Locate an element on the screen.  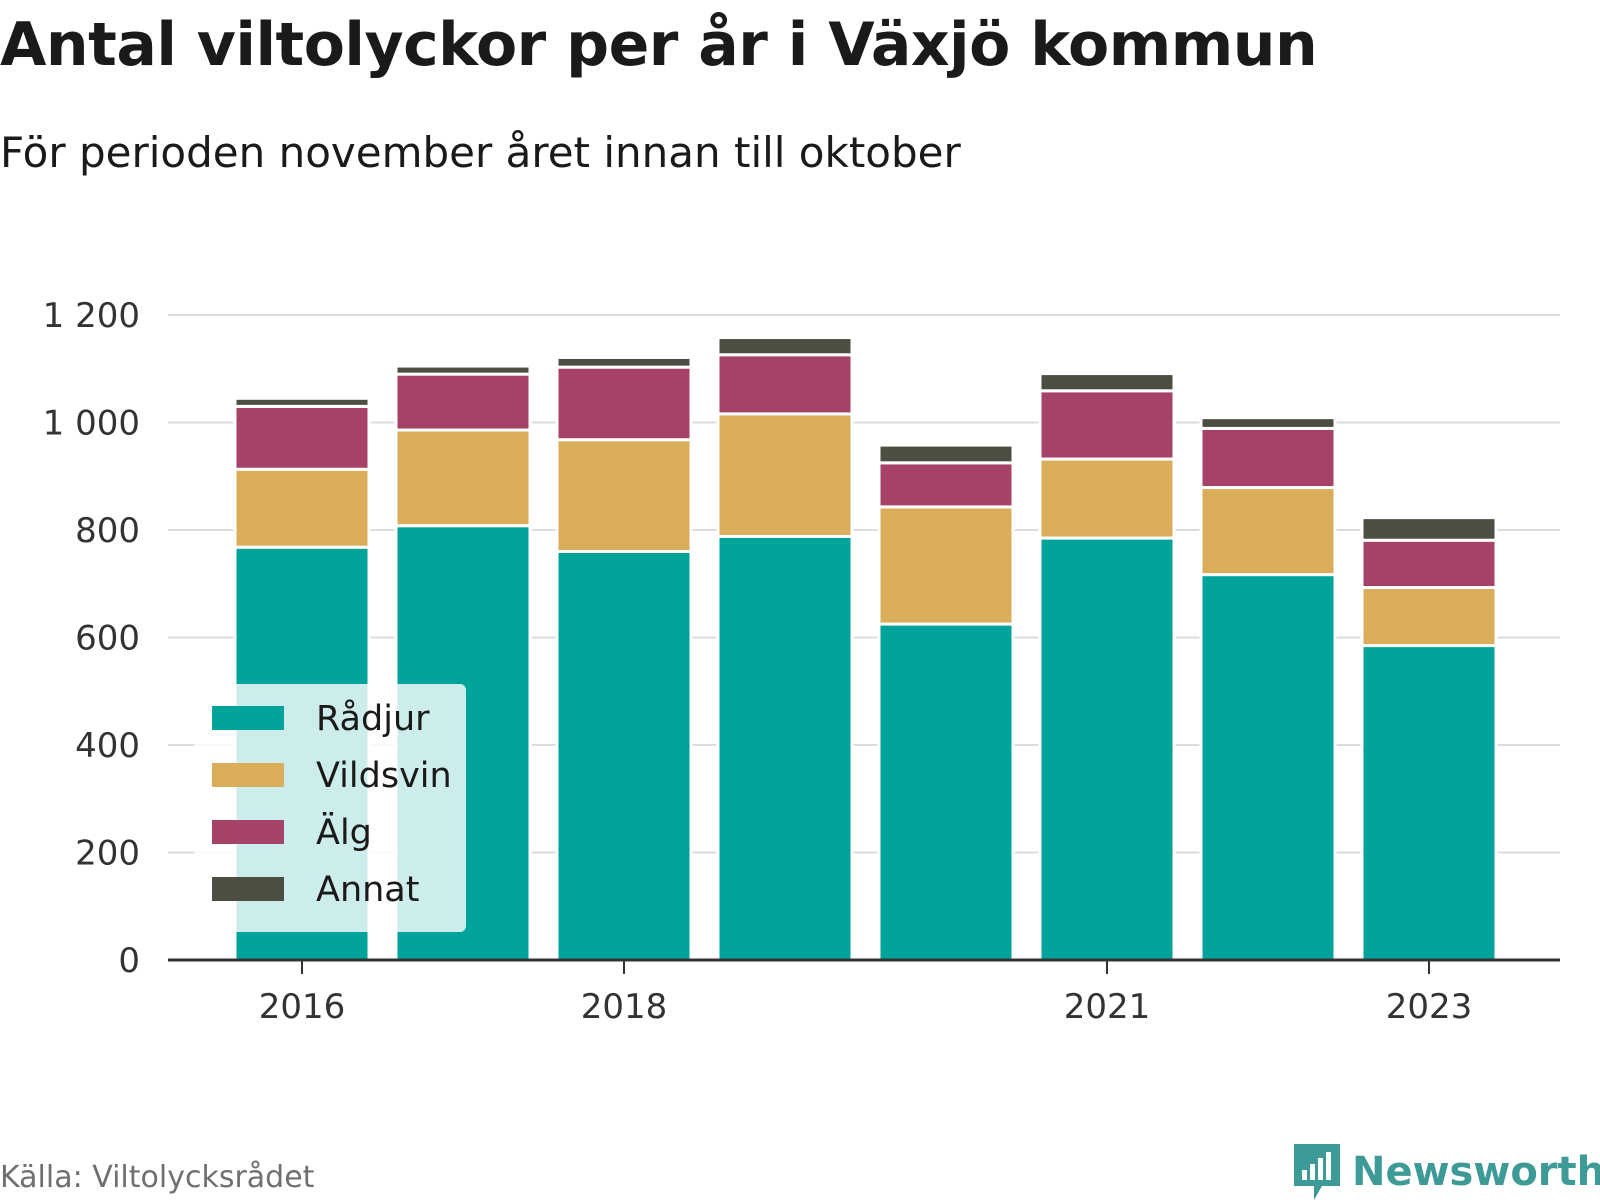
brand-name: Newsworthy is located at coordinates (1476, 1172).